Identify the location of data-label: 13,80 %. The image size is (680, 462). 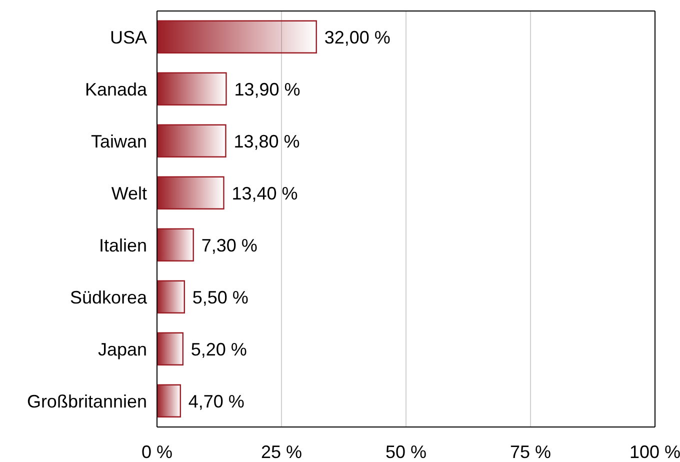
(267, 141).